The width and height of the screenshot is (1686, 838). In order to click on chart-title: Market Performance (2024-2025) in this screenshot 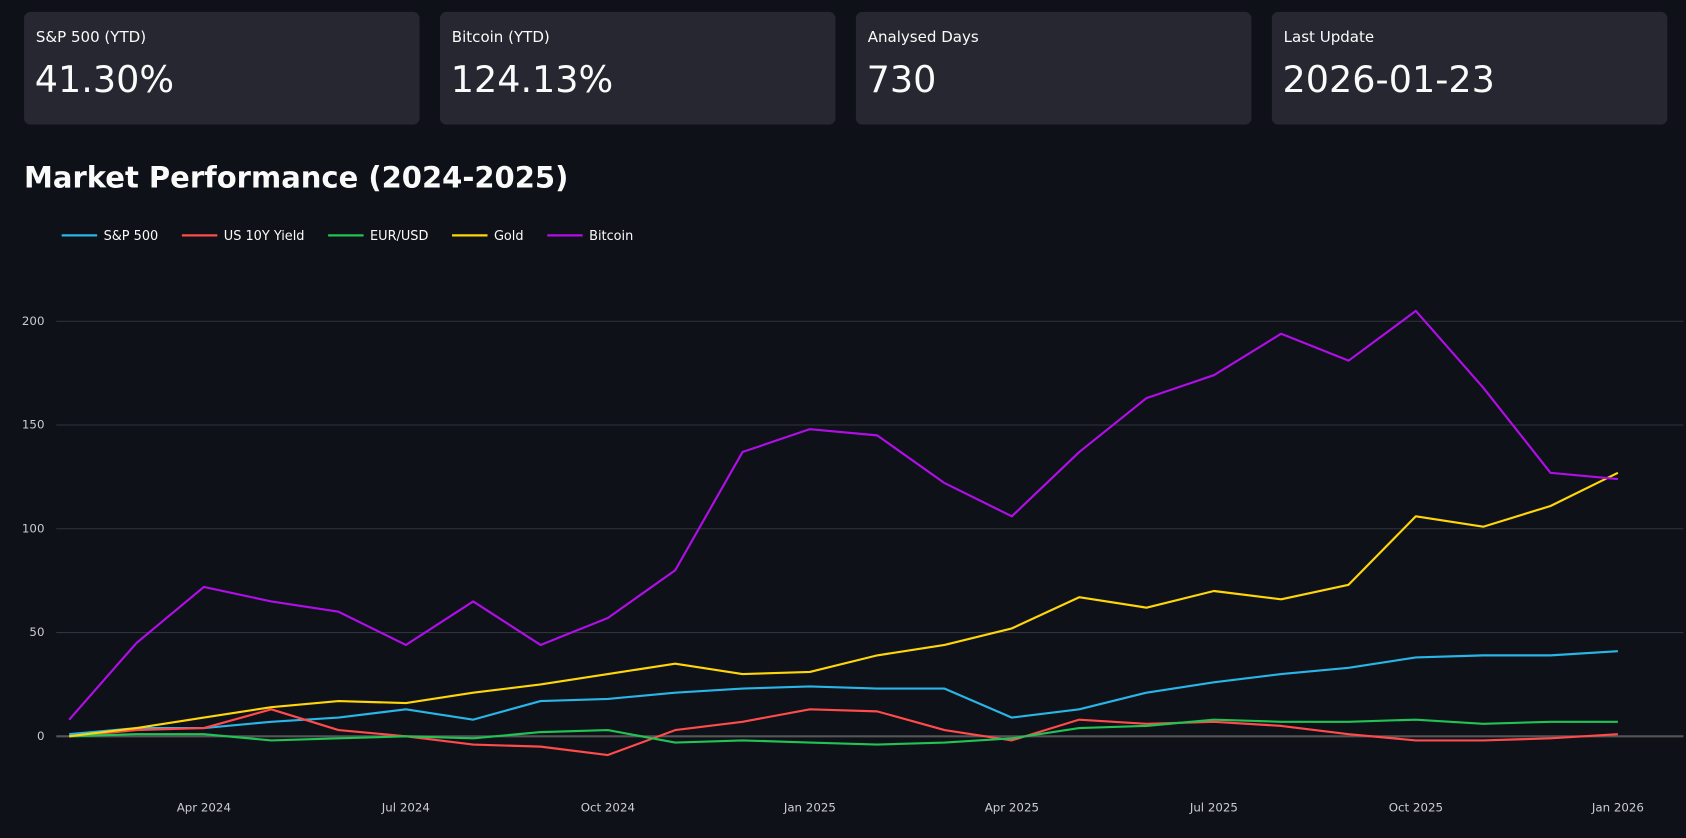, I will do `click(296, 177)`.